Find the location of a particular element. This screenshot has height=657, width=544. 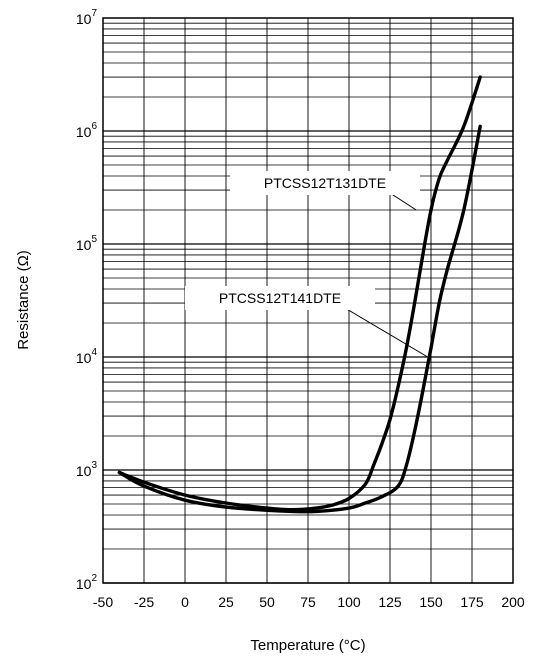

y-tick-label: 10⁶ is located at coordinates (87, 130).